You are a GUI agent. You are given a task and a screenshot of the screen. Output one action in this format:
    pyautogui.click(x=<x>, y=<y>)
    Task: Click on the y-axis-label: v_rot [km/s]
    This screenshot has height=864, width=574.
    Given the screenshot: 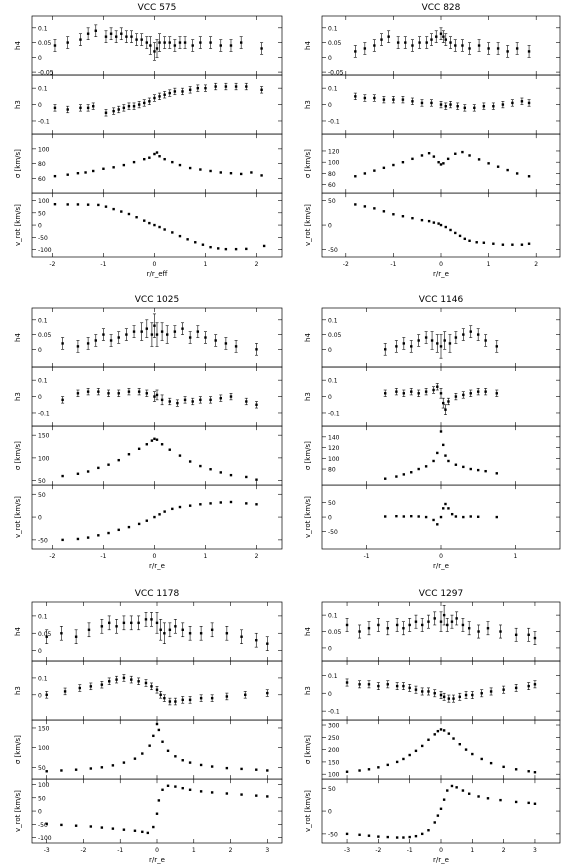 What is the action you would take?
    pyautogui.click(x=18, y=517)
    